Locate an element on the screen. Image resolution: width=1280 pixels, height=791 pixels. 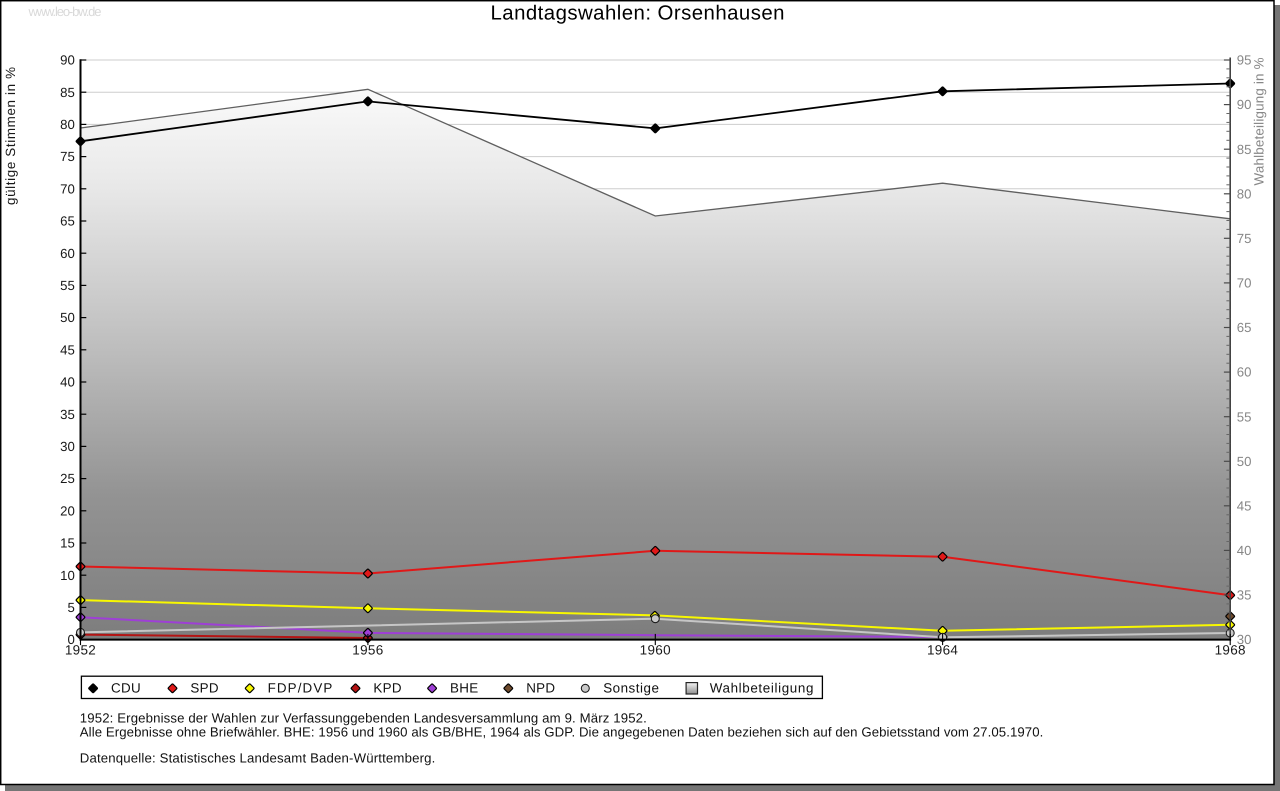
svg-text: CDU is located at coordinates (126, 688).